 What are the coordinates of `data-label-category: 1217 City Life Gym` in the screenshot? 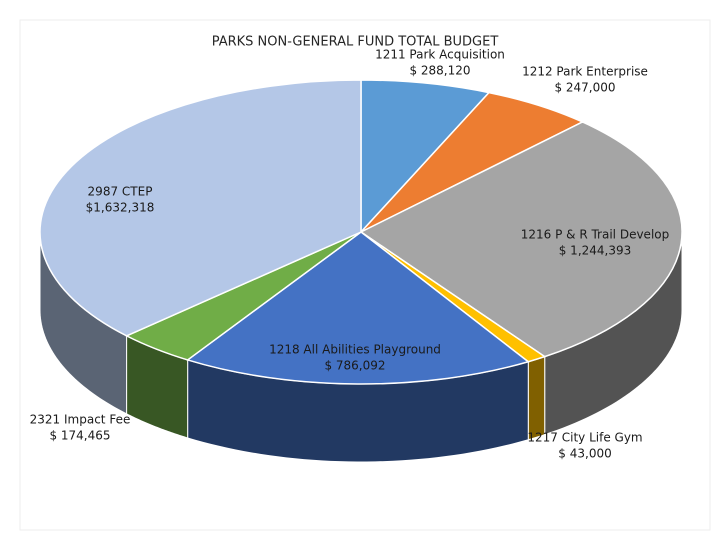 It's located at (584, 438).